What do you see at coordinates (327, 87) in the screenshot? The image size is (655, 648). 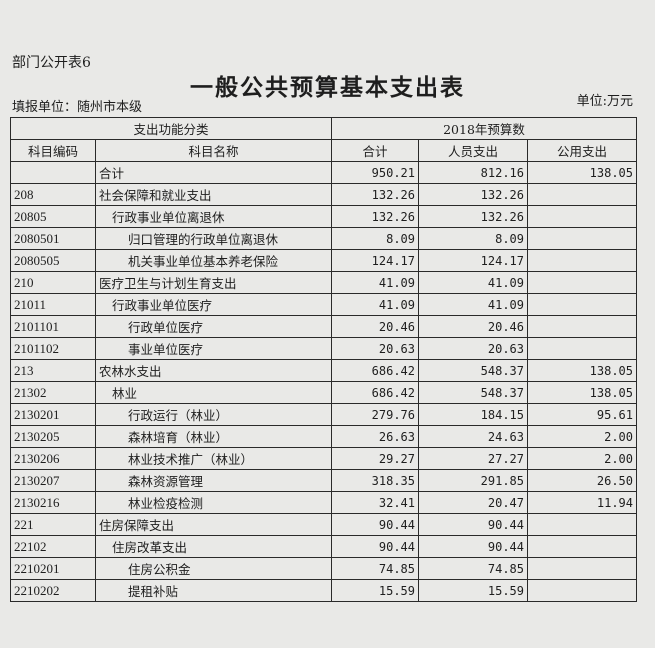 I see `page-title: 一般公共预算基本支出表` at bounding box center [327, 87].